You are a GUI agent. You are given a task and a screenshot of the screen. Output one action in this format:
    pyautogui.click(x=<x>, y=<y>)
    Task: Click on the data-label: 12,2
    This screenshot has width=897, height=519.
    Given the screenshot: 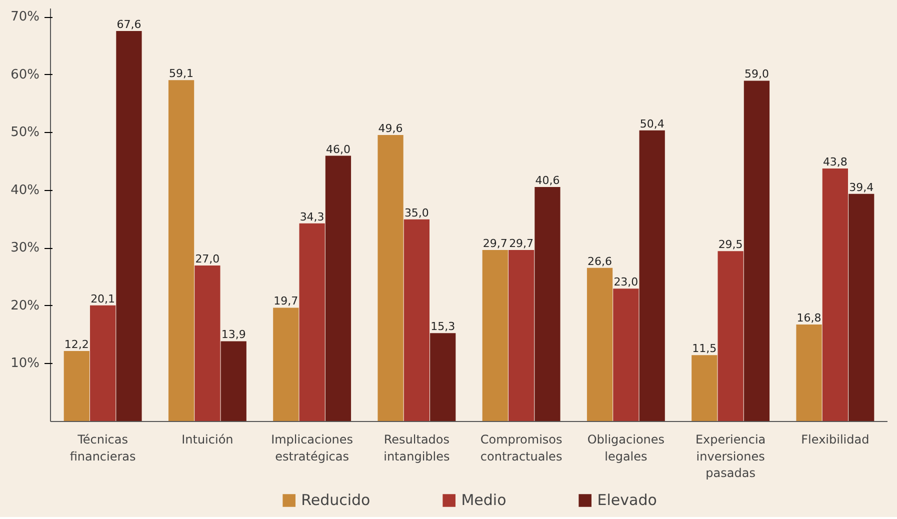 What is the action you would take?
    pyautogui.click(x=76, y=345)
    